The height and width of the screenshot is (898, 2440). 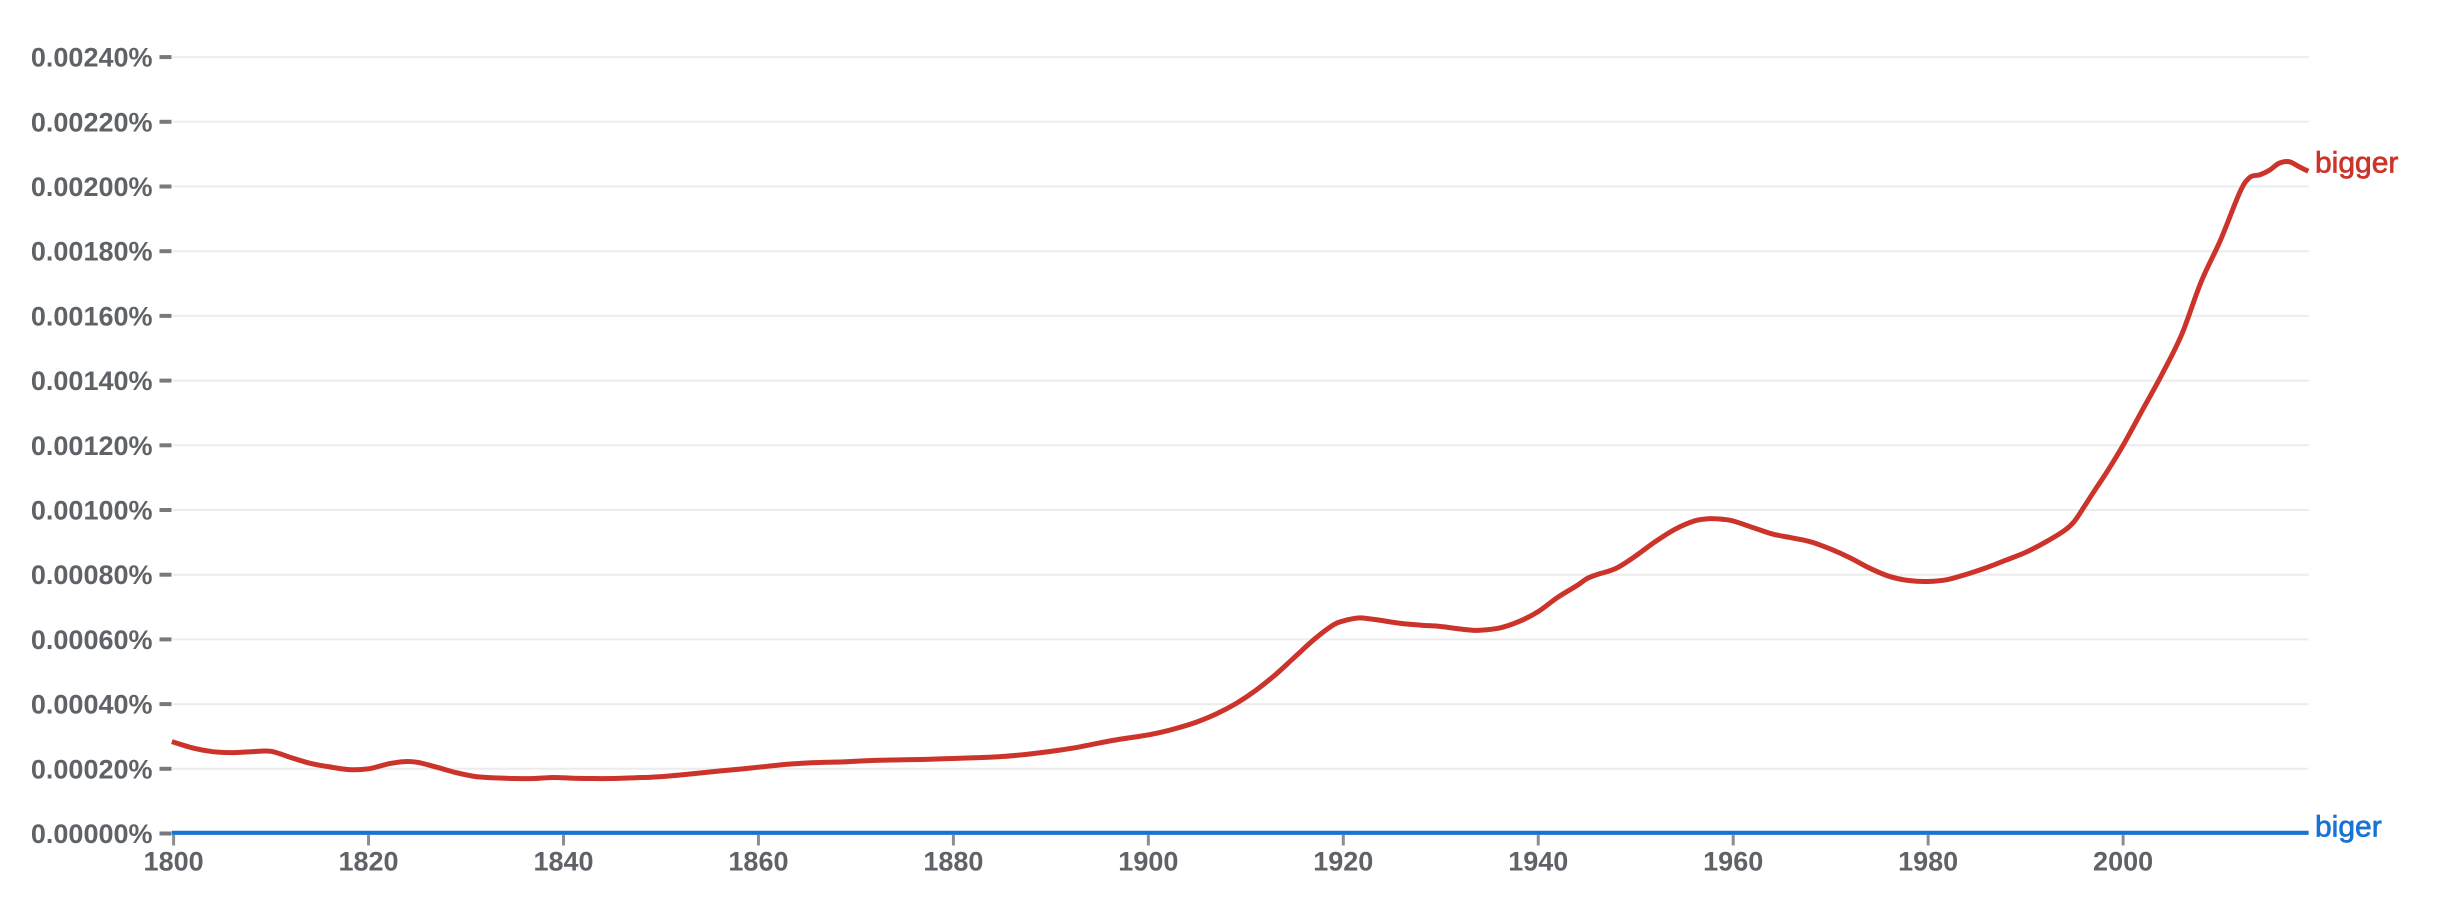 I want to click on svg-text: 0.00080%, so click(x=92, y=575).